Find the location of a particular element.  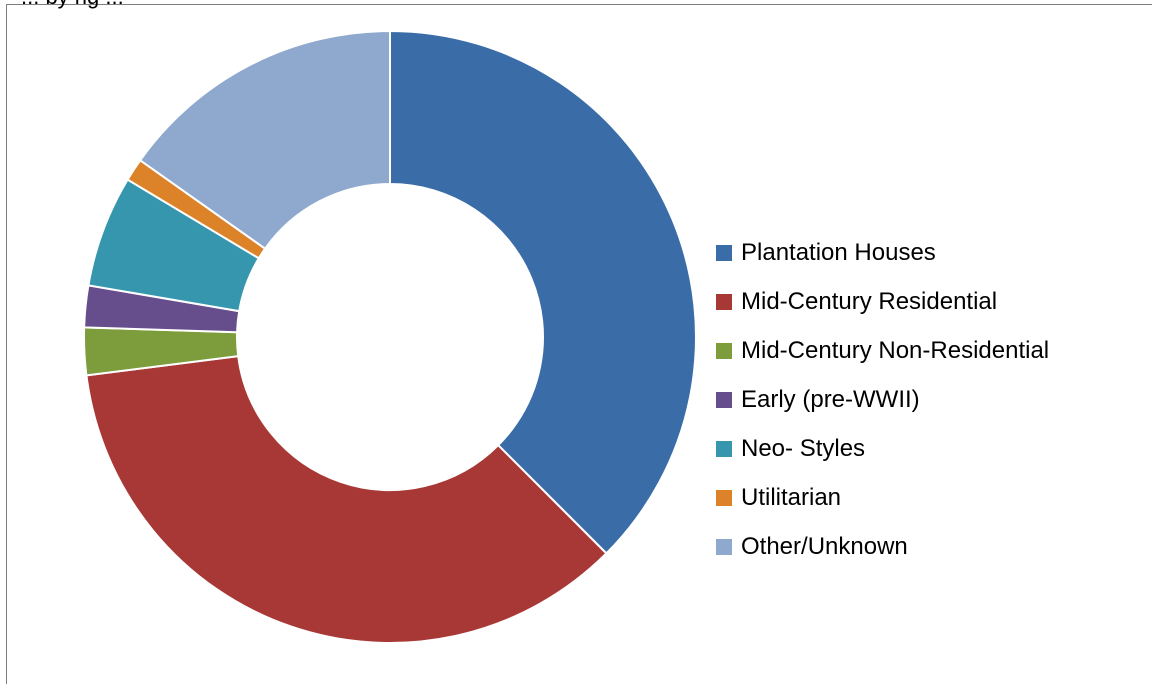

legend-item-mid-century-residential: Mid-Century Residential is located at coordinates (882, 301).